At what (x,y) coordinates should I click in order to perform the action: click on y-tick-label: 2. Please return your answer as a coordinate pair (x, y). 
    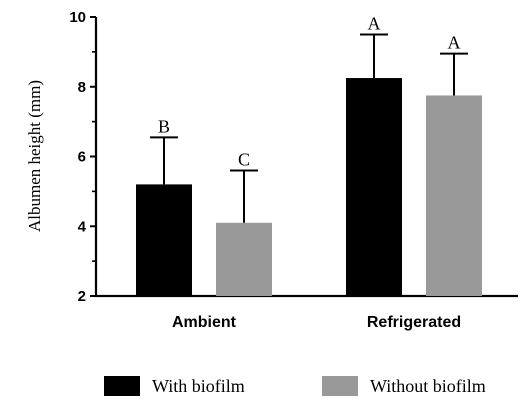
    Looking at the image, I should click on (82, 296).